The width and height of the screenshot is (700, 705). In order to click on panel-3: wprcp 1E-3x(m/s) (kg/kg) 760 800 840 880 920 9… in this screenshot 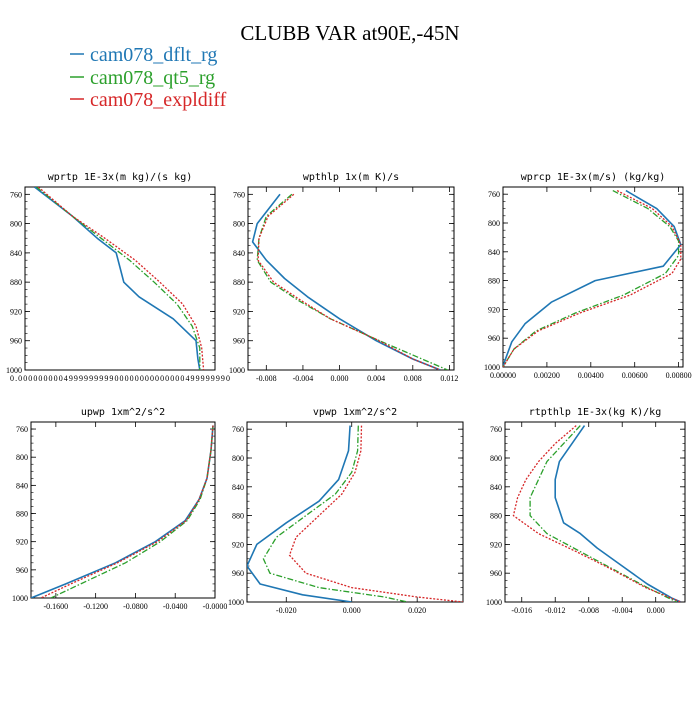, I will do `click(588, 276)`.